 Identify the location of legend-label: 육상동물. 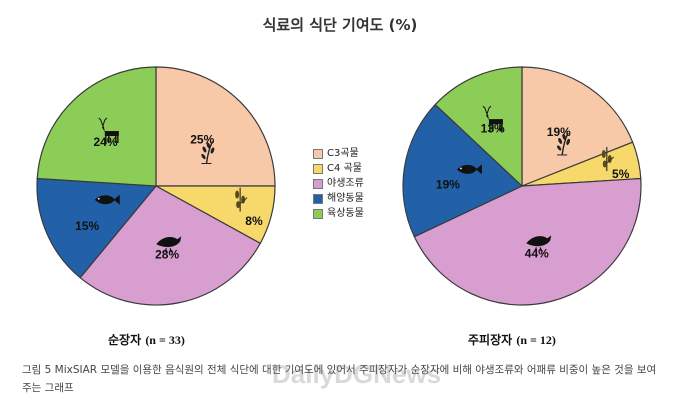
(345, 213).